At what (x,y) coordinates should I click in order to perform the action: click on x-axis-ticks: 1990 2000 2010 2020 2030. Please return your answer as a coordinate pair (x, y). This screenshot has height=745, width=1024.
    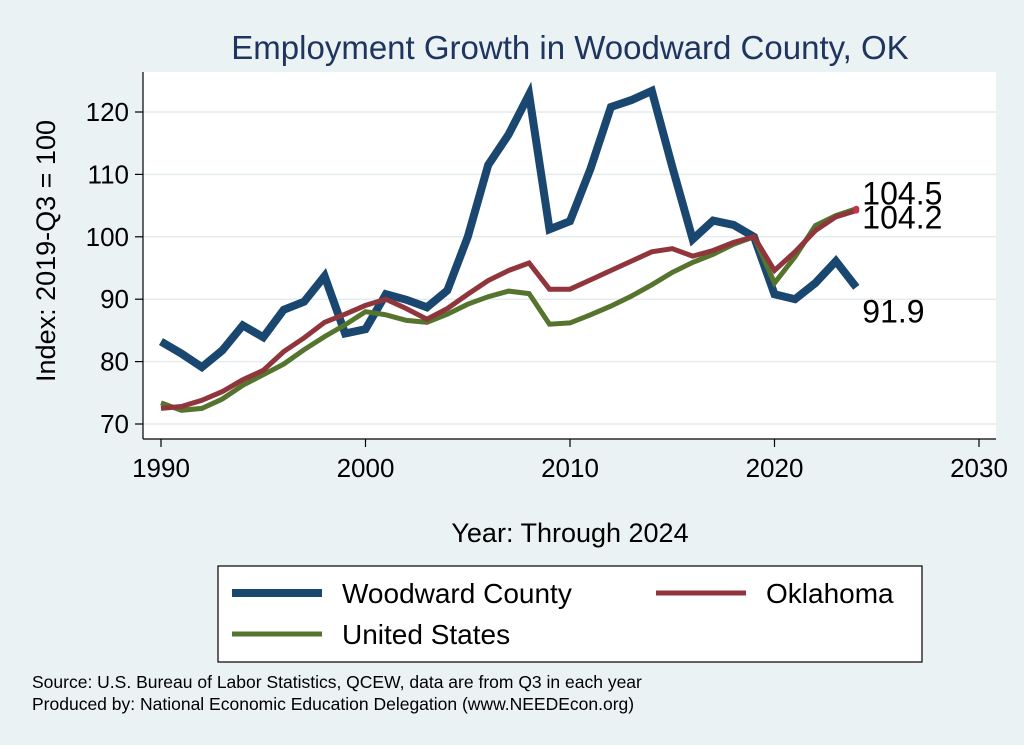
    Looking at the image, I should click on (570, 461).